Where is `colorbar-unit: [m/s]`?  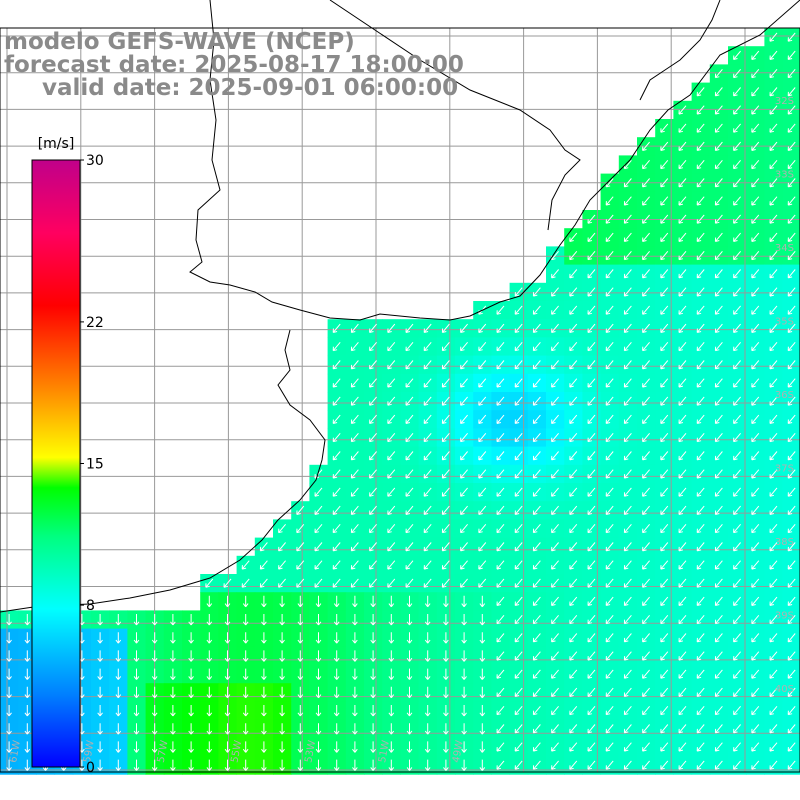
colorbar-unit: [m/s] is located at coordinates (56, 144).